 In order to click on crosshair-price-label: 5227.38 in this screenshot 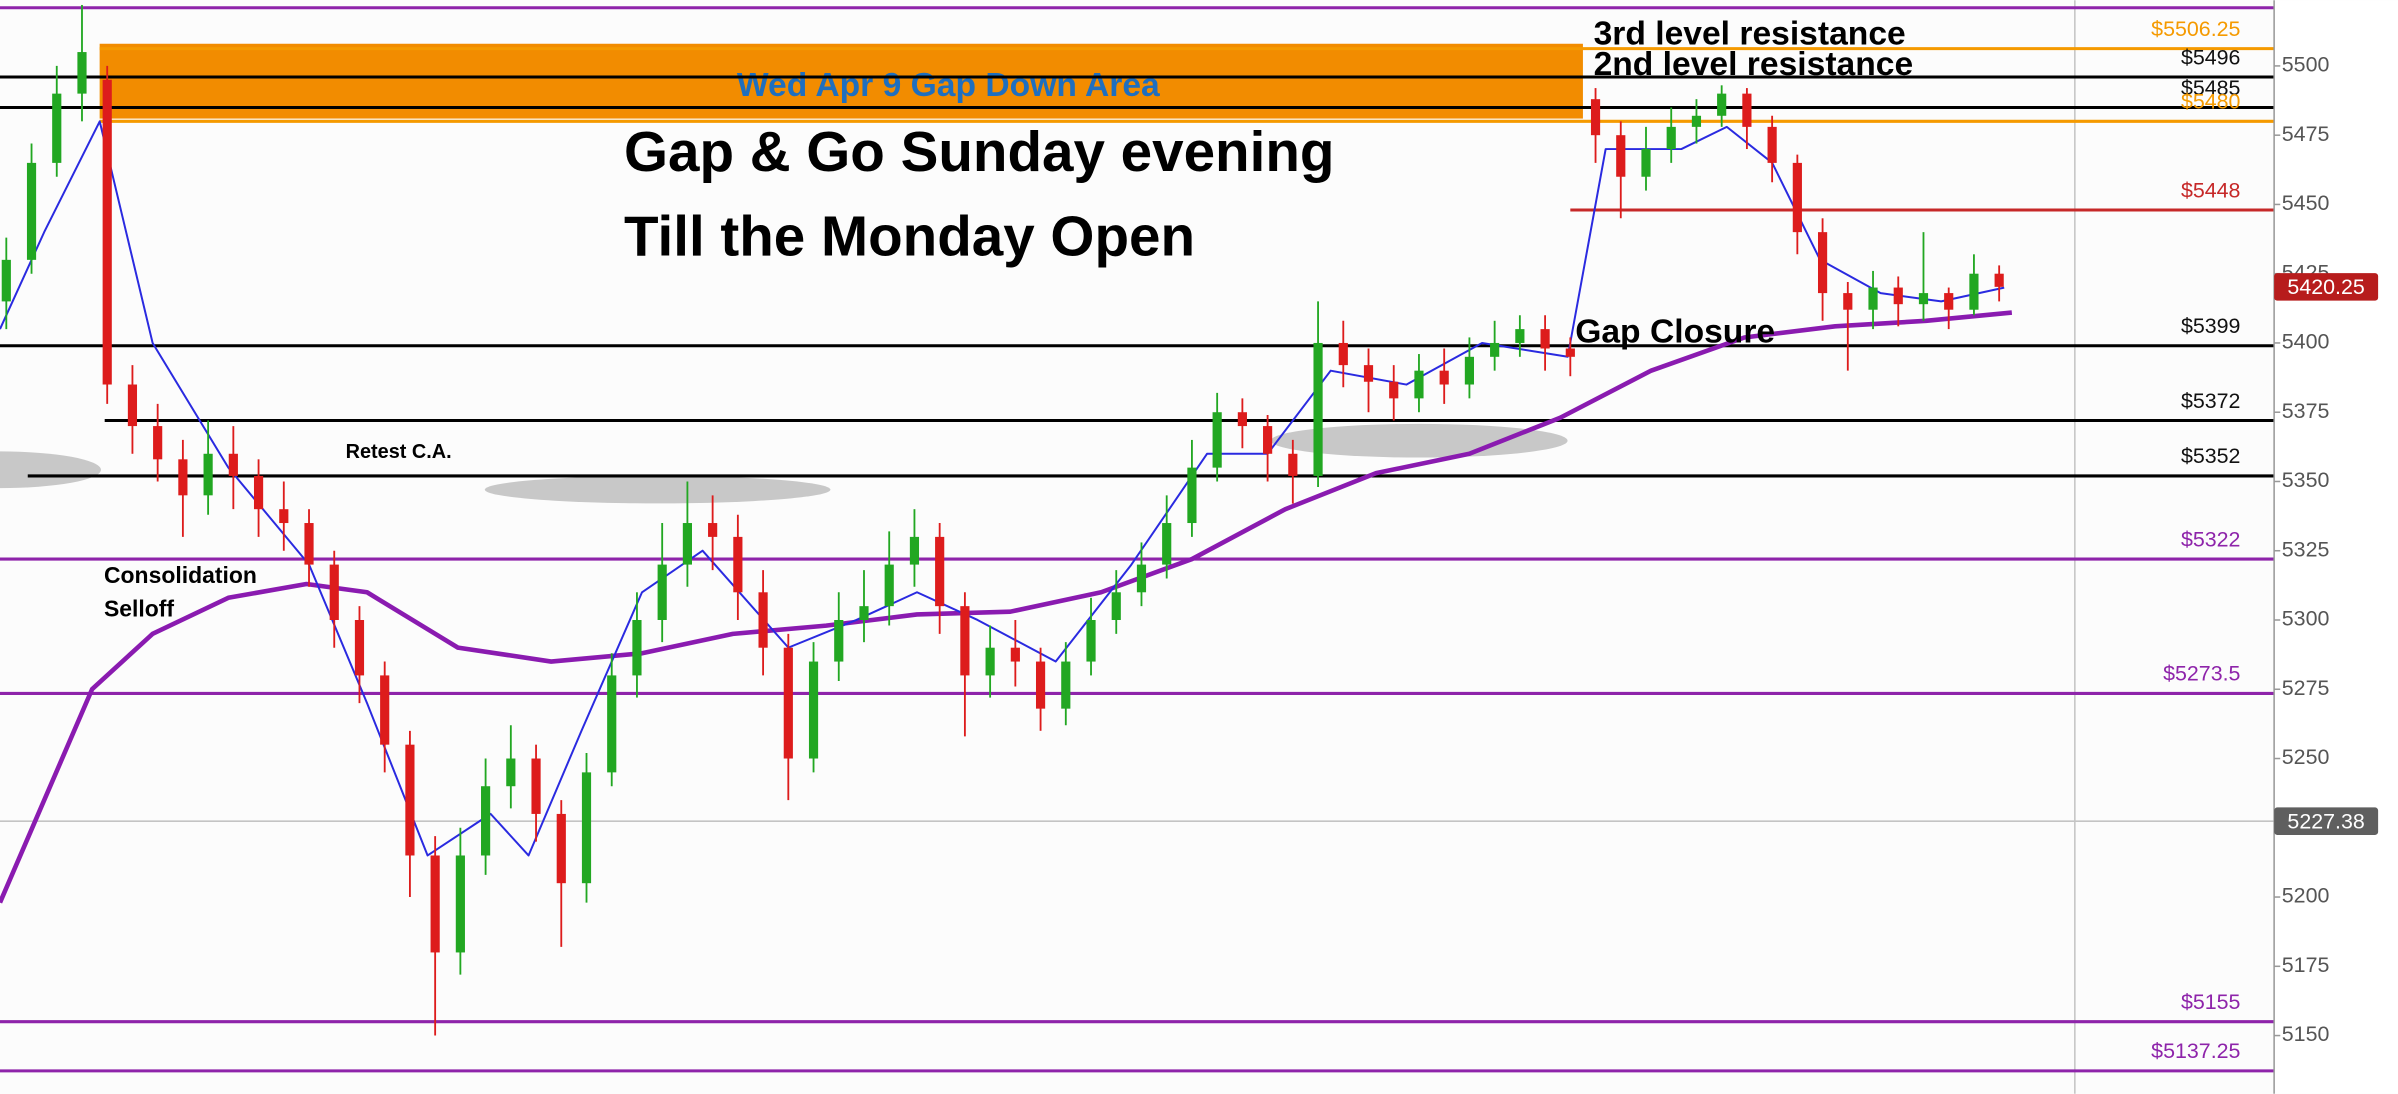, I will do `click(2325, 821)`.